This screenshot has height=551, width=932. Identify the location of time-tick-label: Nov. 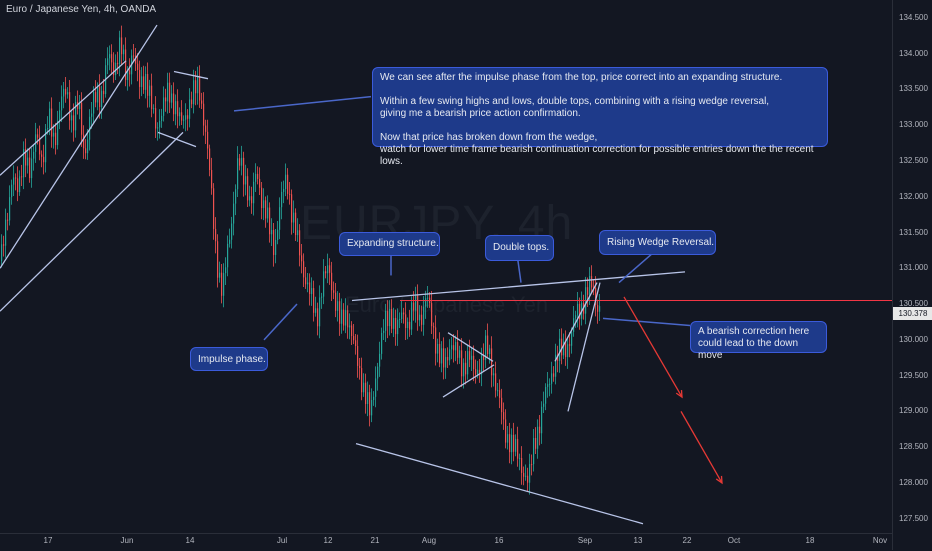
(880, 540).